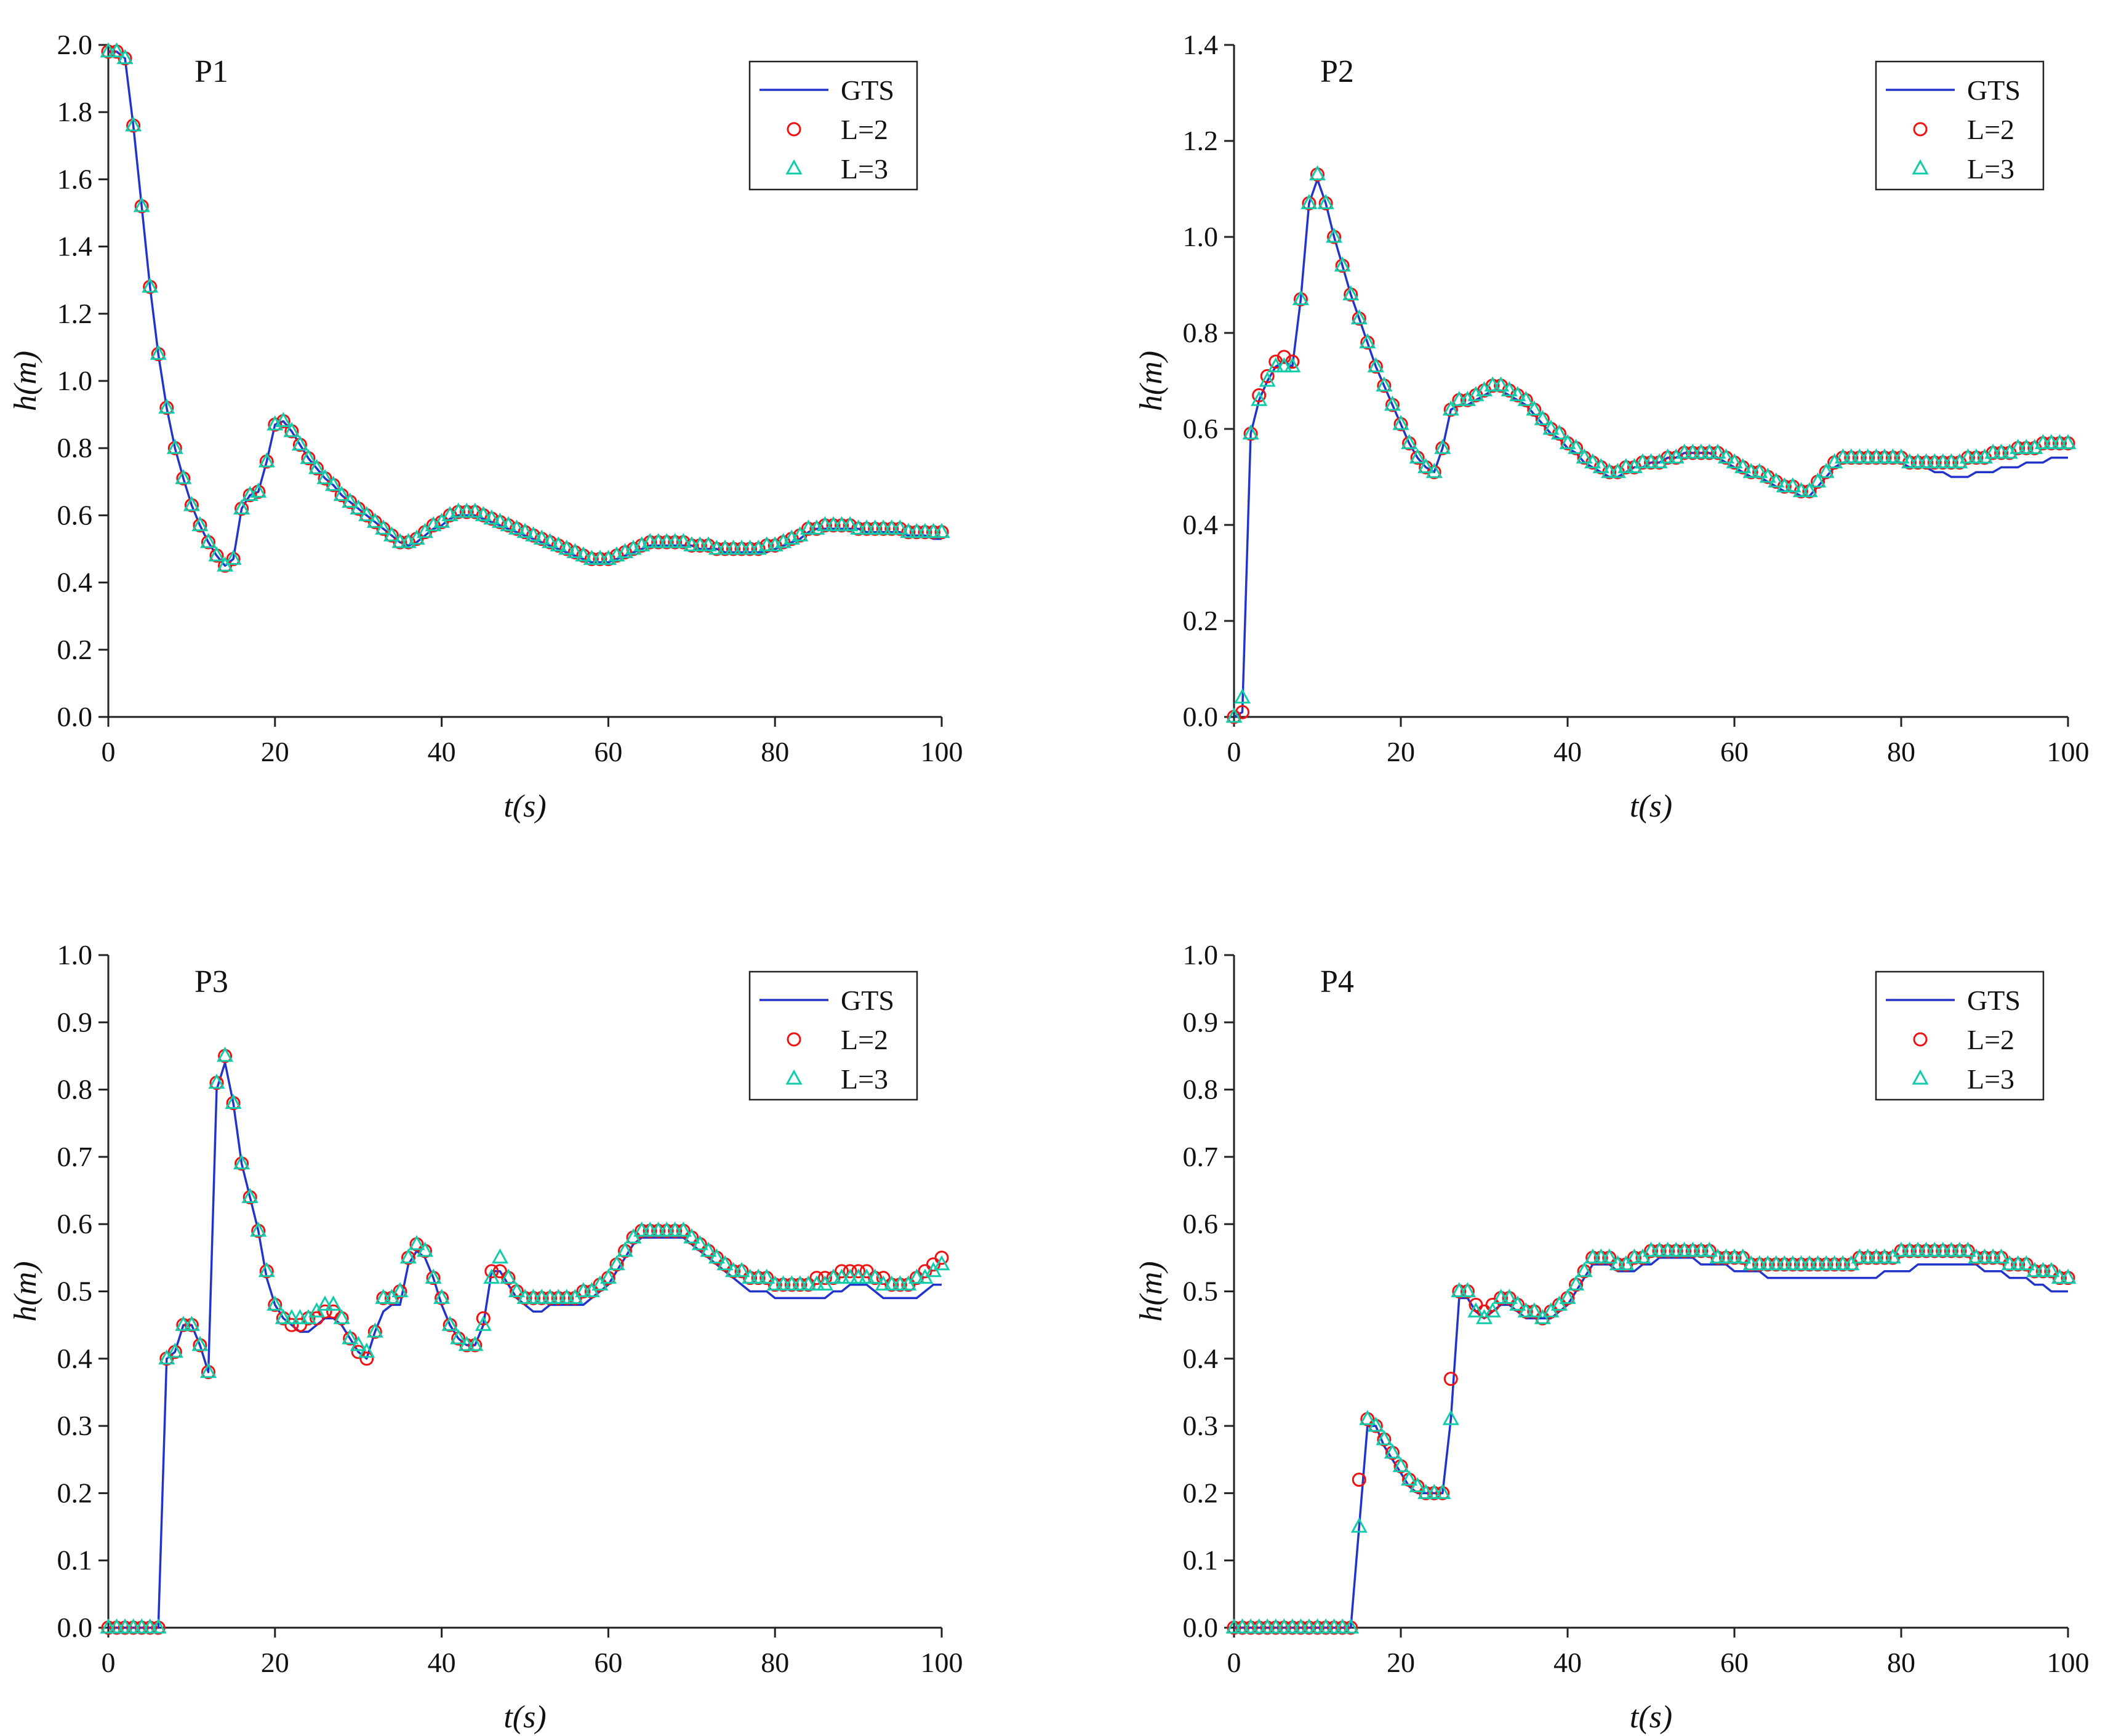  Describe the element at coordinates (1201, 1022) in the screenshot. I see `p4-ytick-label: 0.9` at that location.